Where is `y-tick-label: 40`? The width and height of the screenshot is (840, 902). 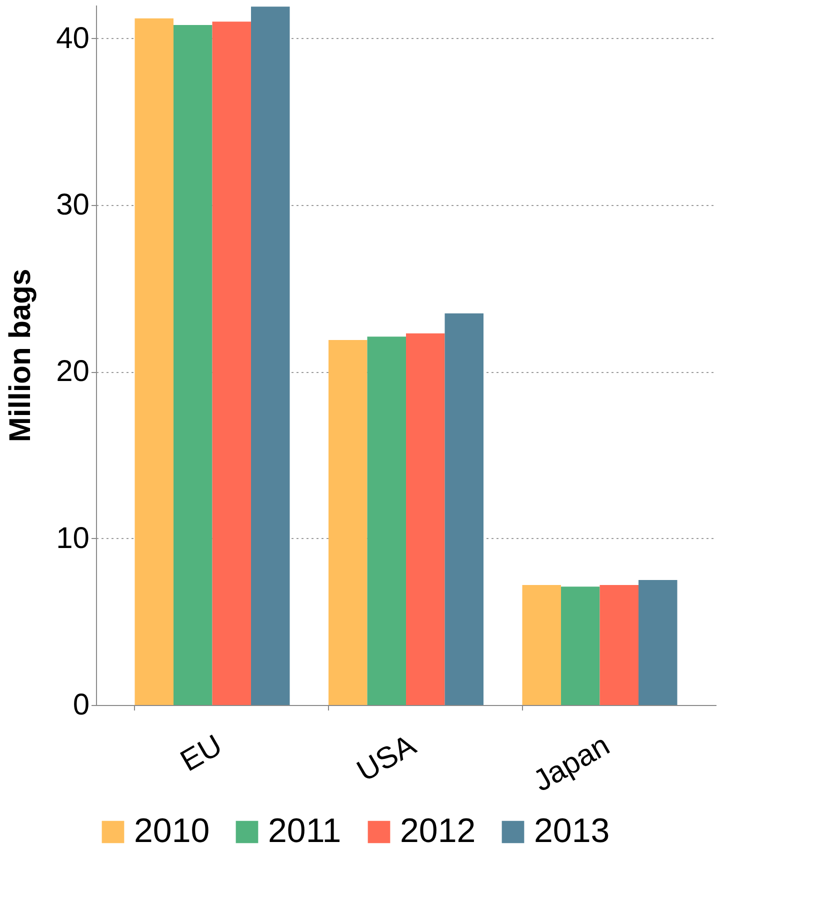 y-tick-label: 40 is located at coordinates (73, 38).